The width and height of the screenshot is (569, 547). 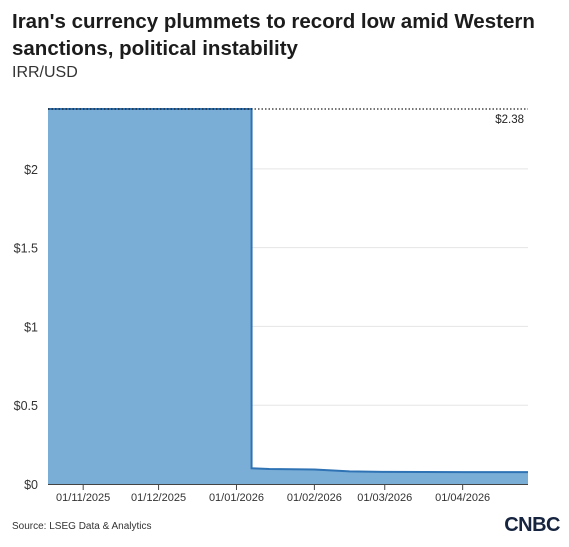 What do you see at coordinates (158, 498) in the screenshot?
I see `x-tick-label: 01/12/2025` at bounding box center [158, 498].